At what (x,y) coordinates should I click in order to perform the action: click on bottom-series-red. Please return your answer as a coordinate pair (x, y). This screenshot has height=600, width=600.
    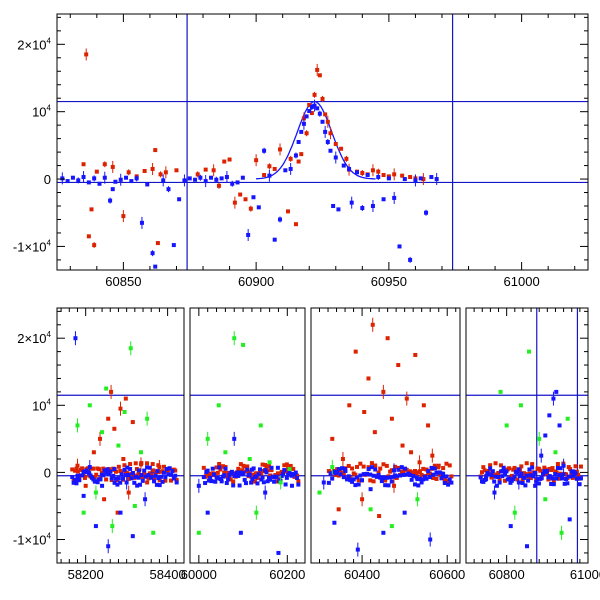
    Looking at the image, I should click on (385, 418).